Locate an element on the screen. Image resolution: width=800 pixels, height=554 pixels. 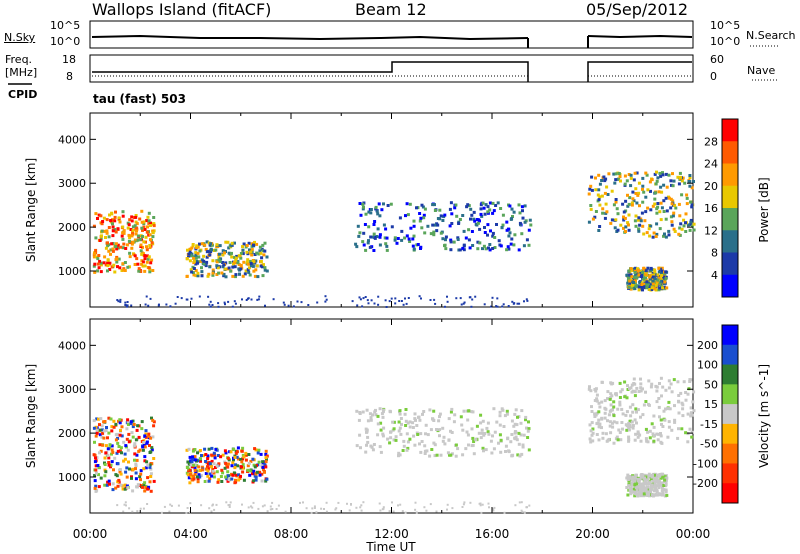
colorbar-segment is located at coordinates (730, 453).